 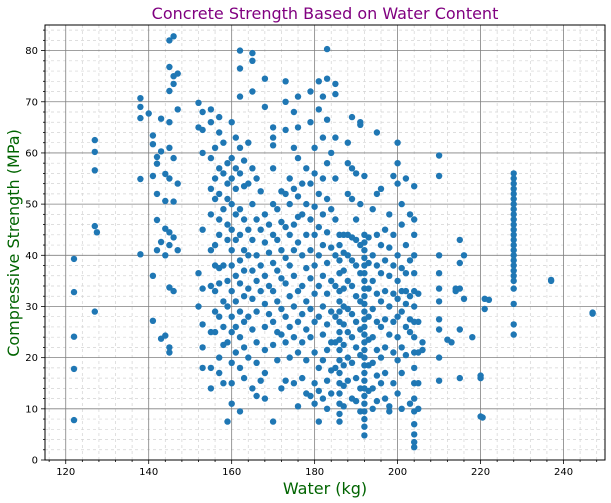 What do you see at coordinates (31, 205) in the screenshot?
I see `y-tick-label: 50` at bounding box center [31, 205].